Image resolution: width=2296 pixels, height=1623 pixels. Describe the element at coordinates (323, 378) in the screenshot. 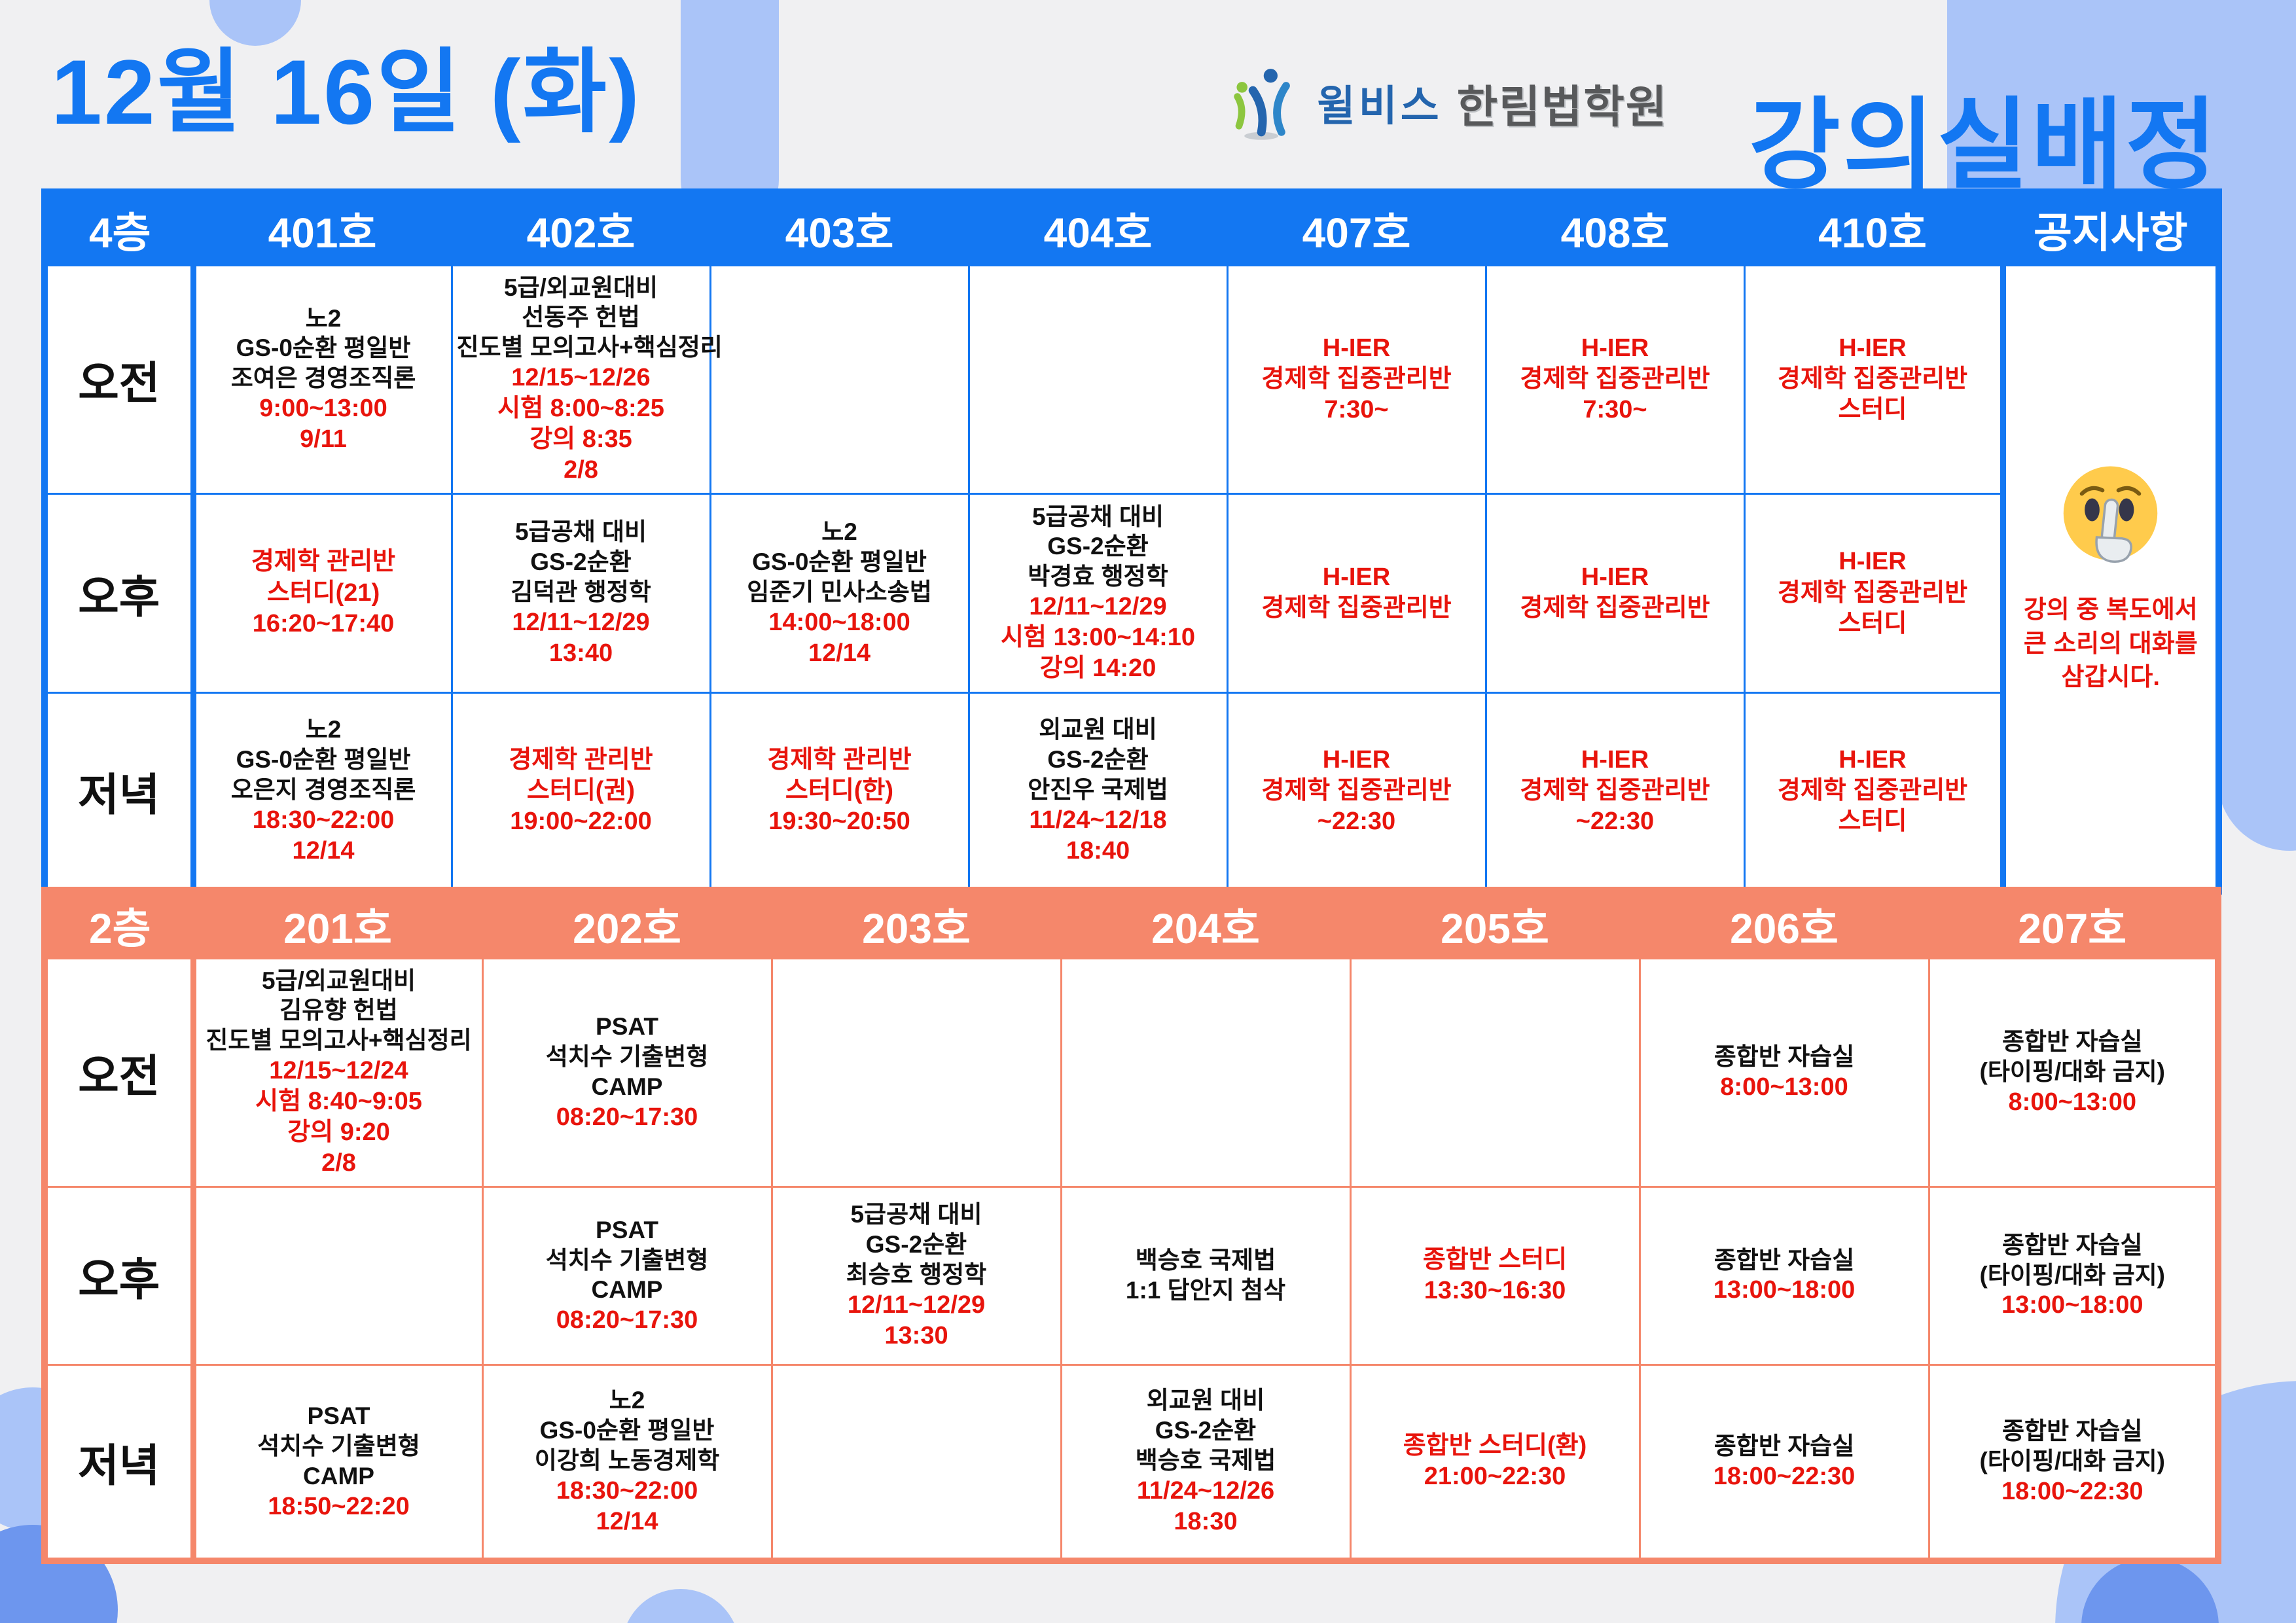

I see `schedule-line: 조여은 경영조직론` at that location.